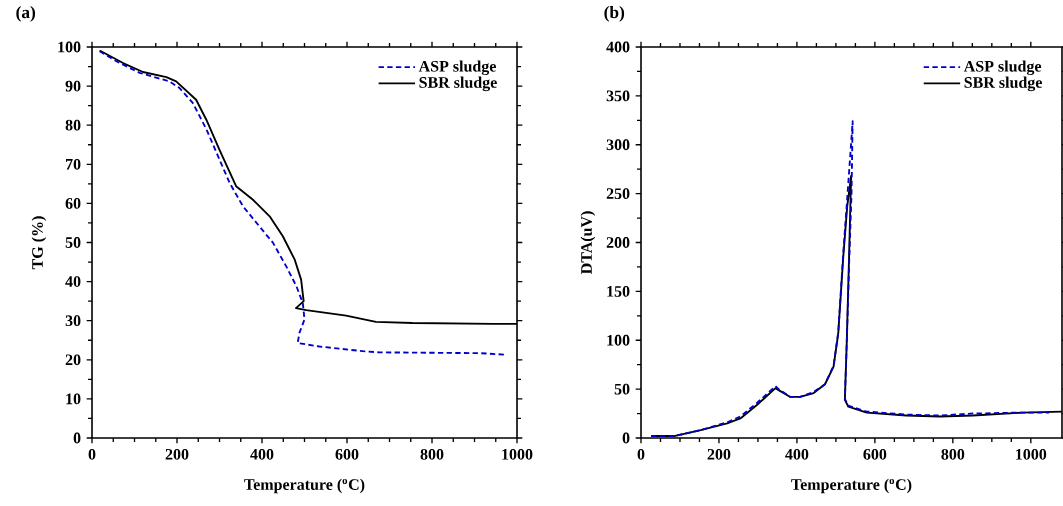 This screenshot has height=506, width=1063. Describe the element at coordinates (588, 243) in the screenshot. I see `y-axis-title: DTA(uV)` at that location.